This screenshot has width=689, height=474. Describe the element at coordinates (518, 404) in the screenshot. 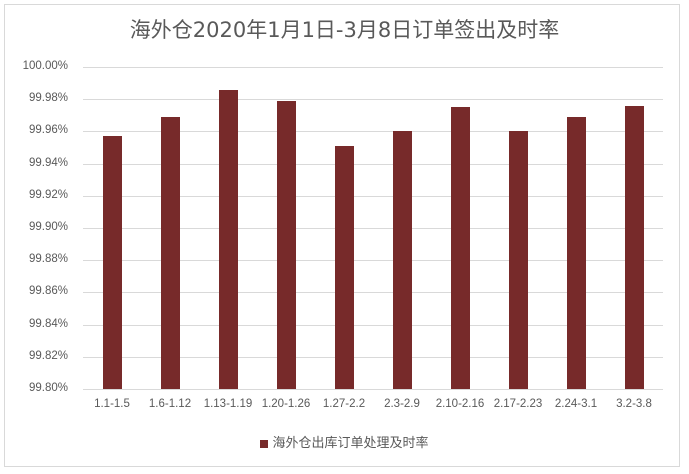

I see `x-tick-label: 2.17-2.23` at that location.